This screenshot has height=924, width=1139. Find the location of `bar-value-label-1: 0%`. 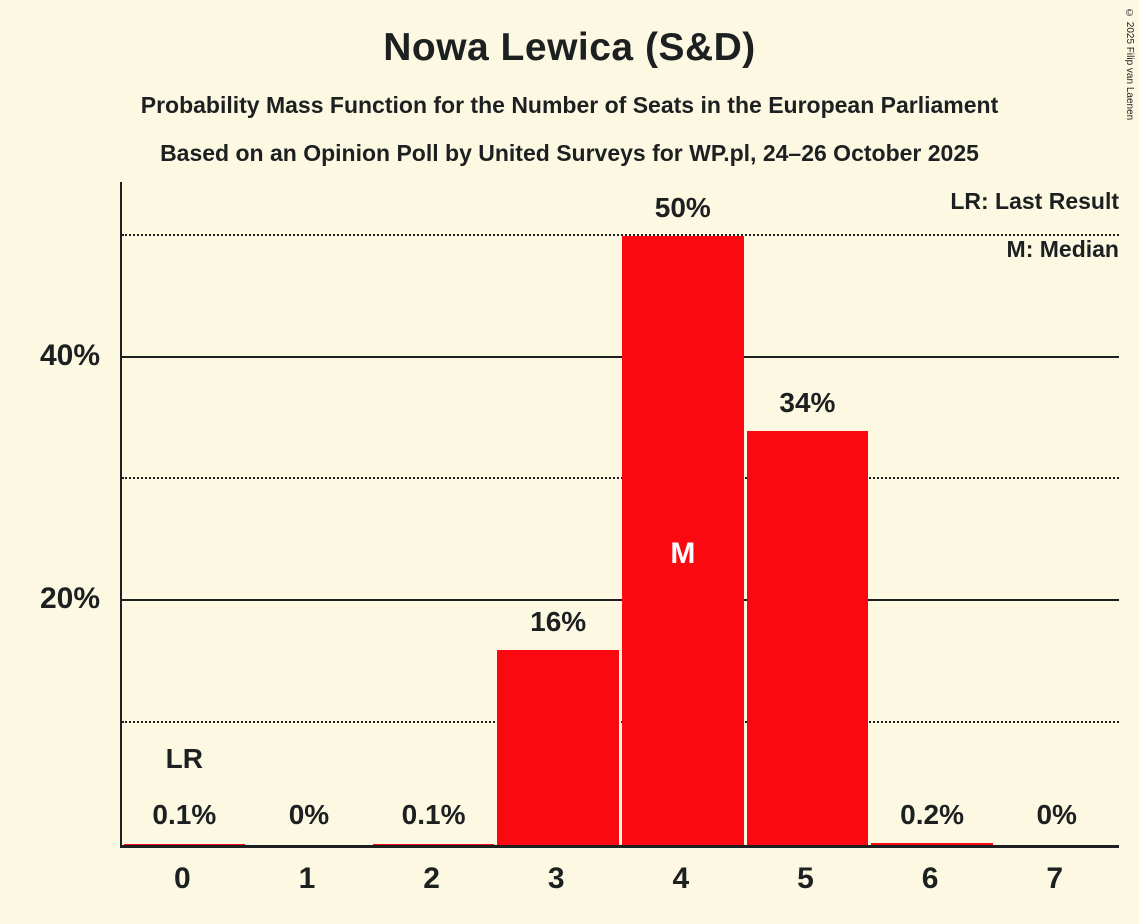

bar-value-label-1: 0% is located at coordinates (309, 814).